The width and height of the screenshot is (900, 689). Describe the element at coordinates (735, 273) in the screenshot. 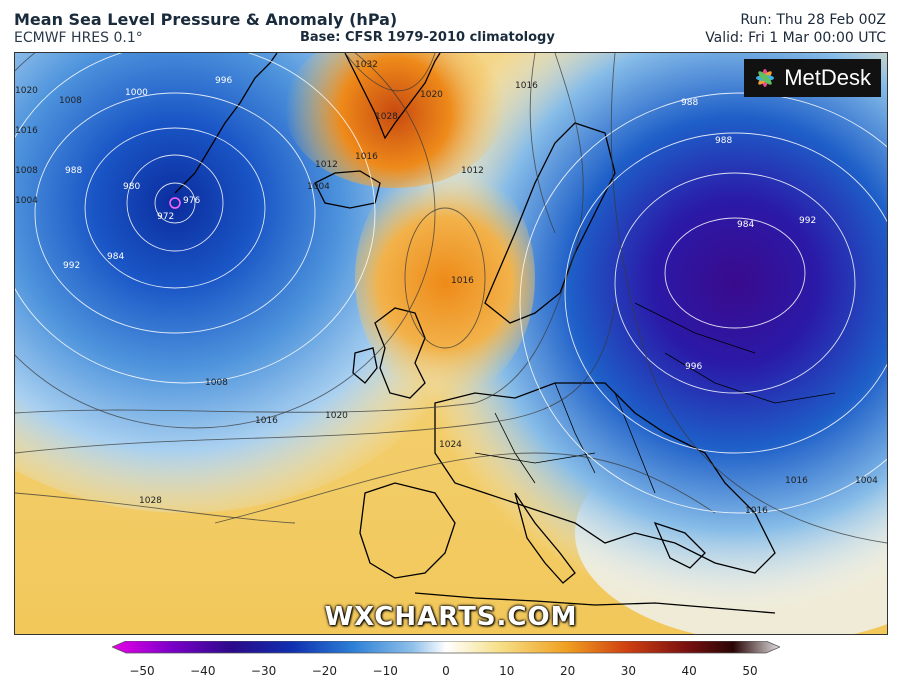

I see `isobar-984-e` at that location.